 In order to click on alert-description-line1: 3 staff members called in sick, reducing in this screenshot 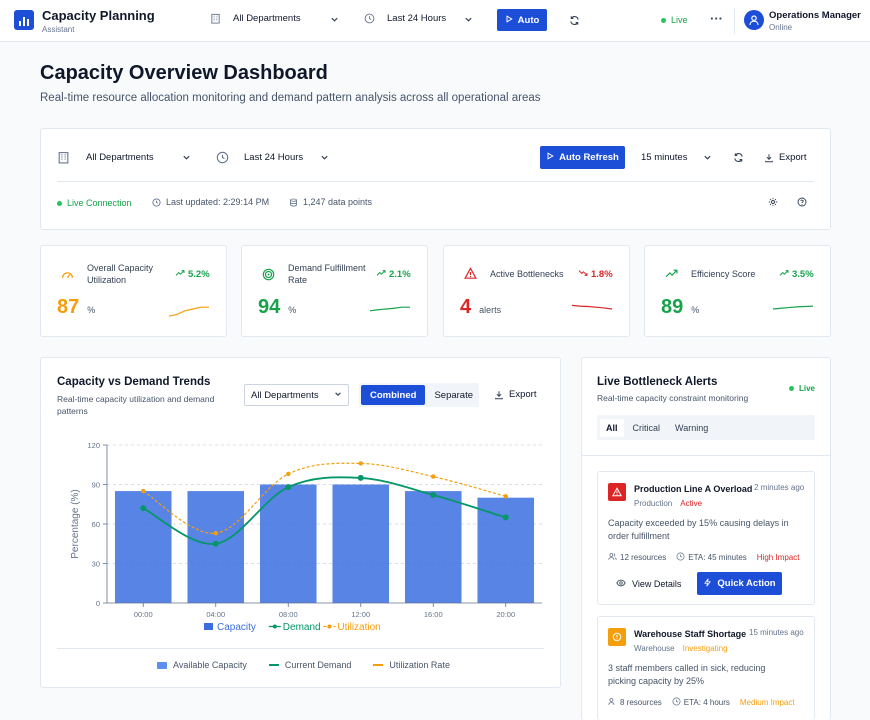, I will do `click(687, 668)`.